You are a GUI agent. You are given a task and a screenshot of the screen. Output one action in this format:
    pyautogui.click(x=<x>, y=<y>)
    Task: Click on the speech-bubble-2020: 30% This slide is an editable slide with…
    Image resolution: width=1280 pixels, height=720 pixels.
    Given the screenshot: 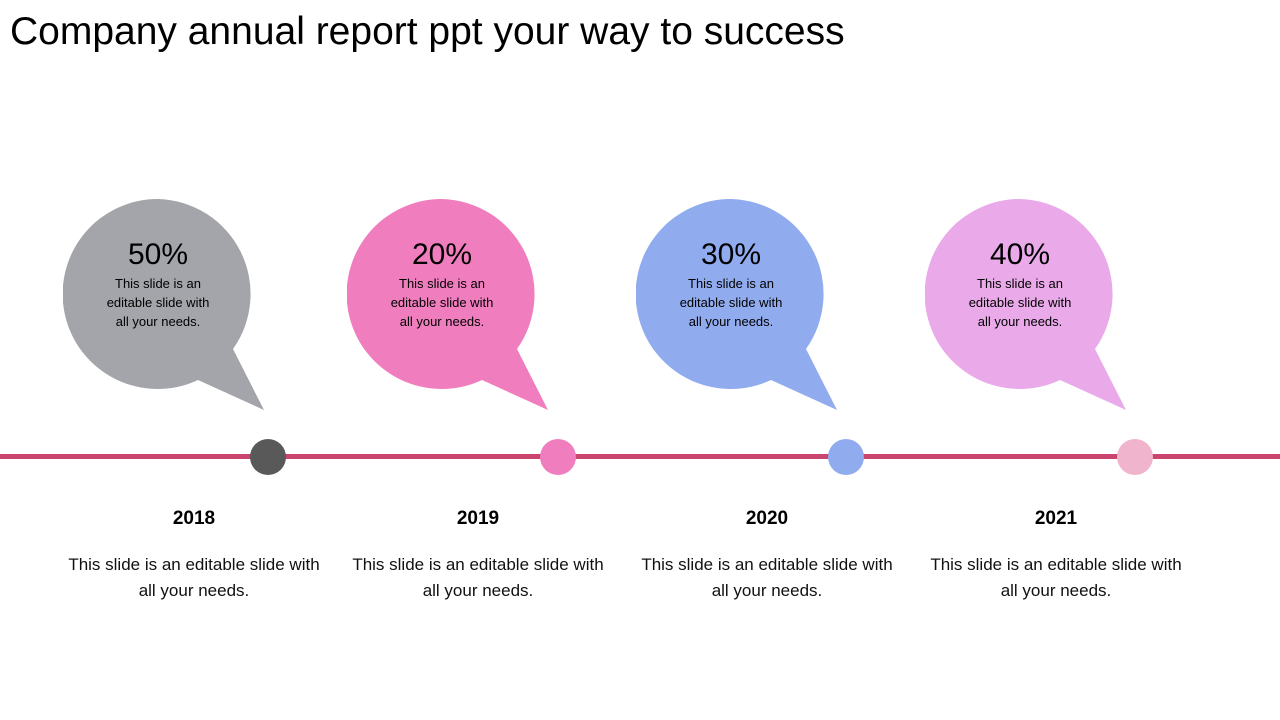 What is the action you would take?
    pyautogui.click(x=741, y=305)
    